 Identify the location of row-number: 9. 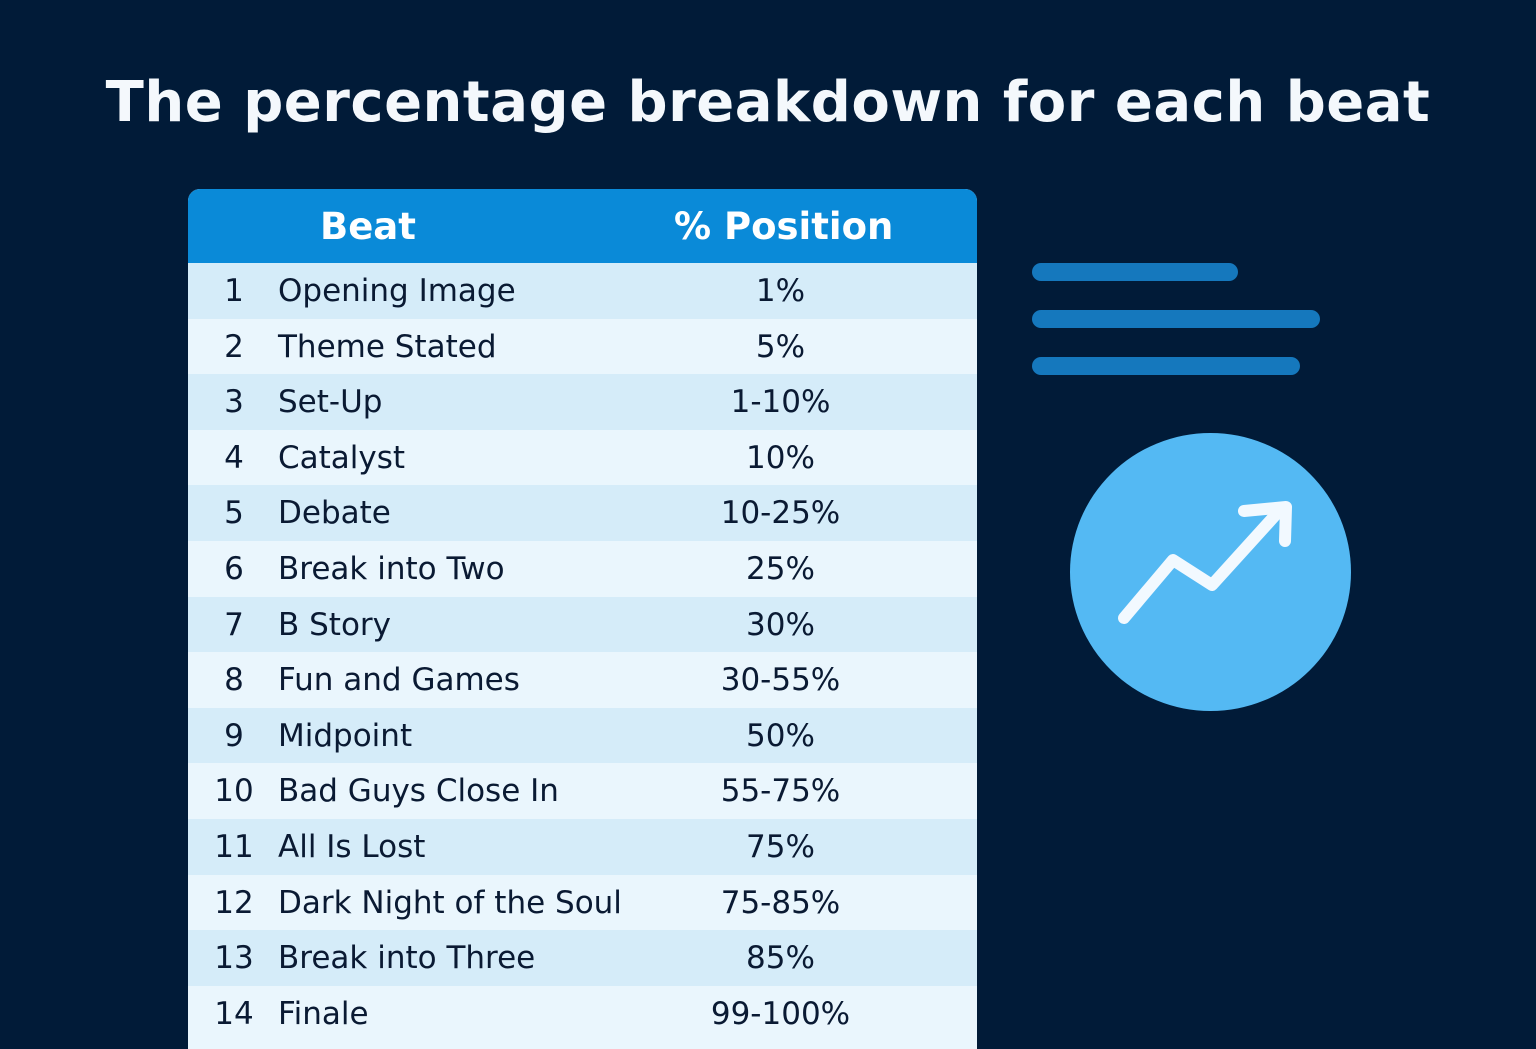
(234, 735).